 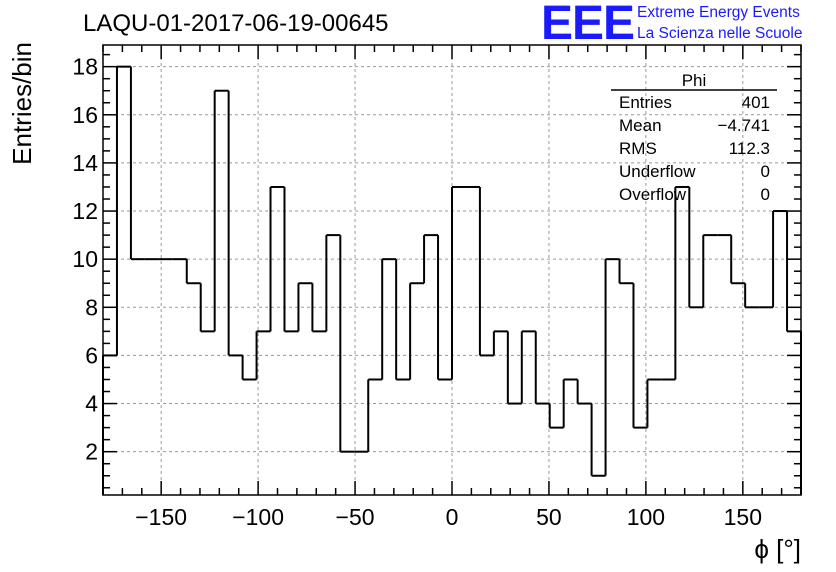 I want to click on x-tick-label: −50, so click(x=355, y=517).